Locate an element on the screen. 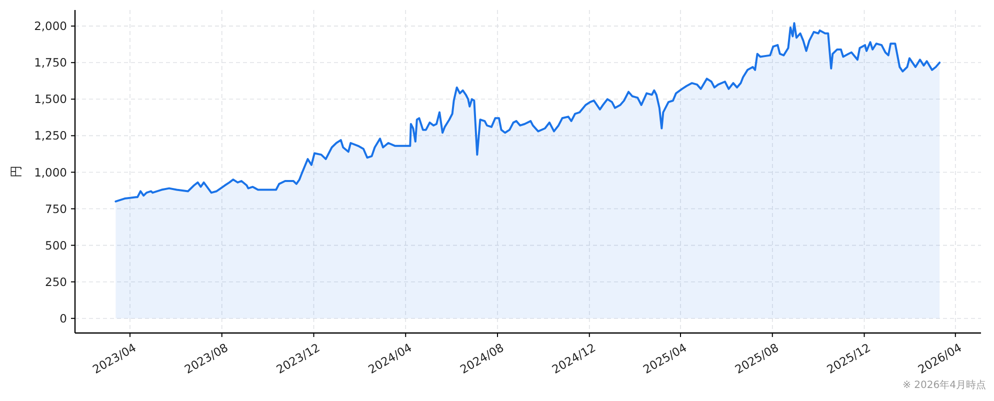 This screenshot has height=401, width=994. y-tick-label: 1,500 is located at coordinates (50, 99).